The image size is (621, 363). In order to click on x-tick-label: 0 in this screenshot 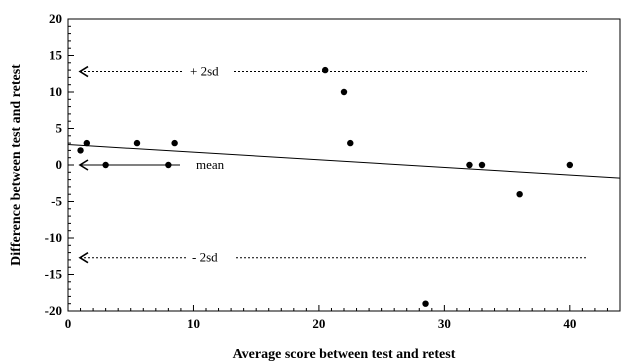, I will do `click(68, 323)`.